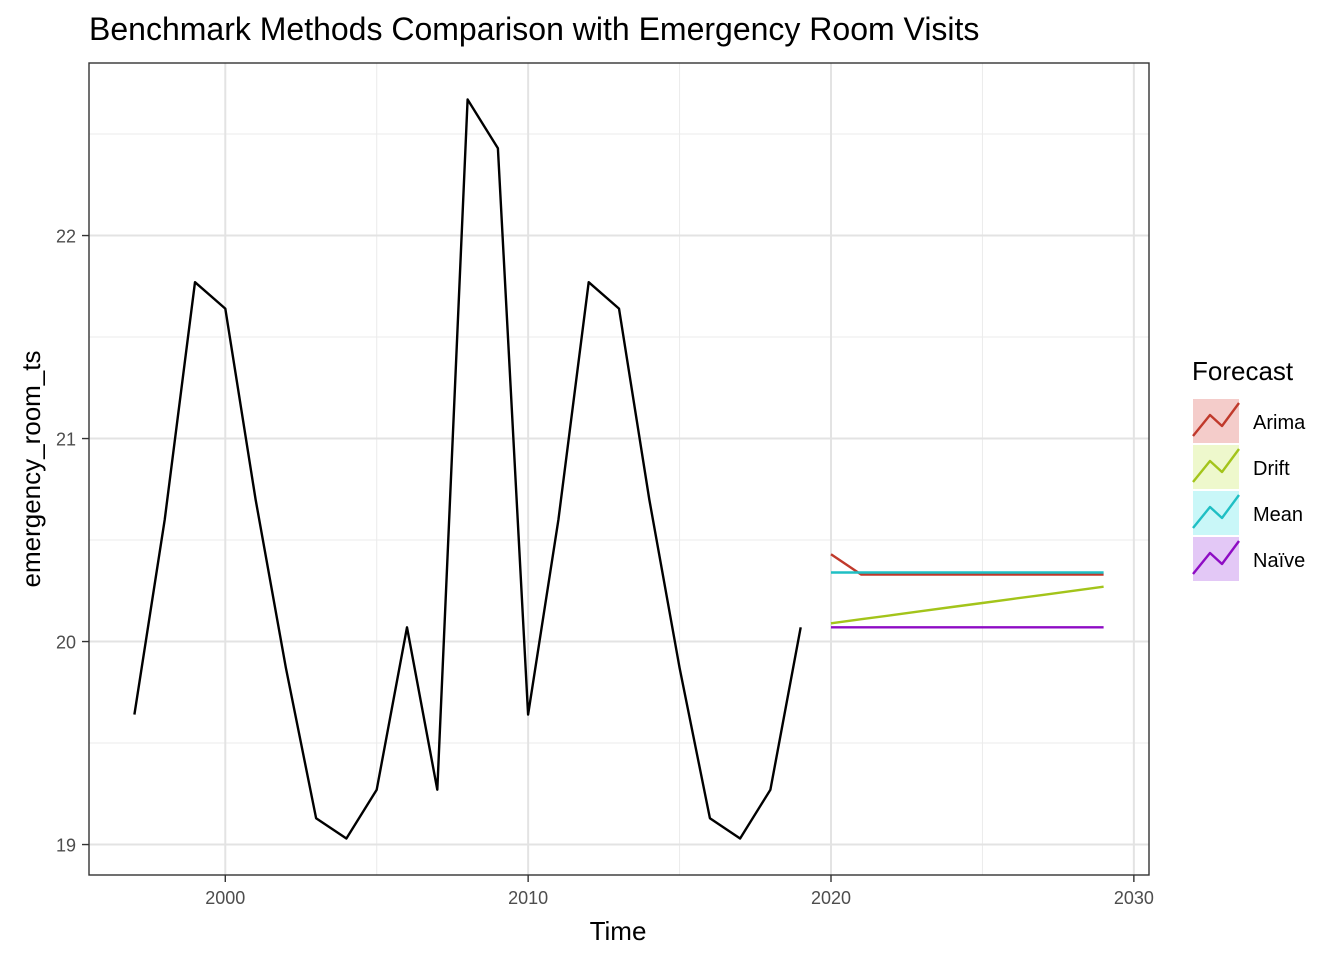 This screenshot has width=1344, height=960. I want to click on x-tick-label: 2010, so click(528, 898).